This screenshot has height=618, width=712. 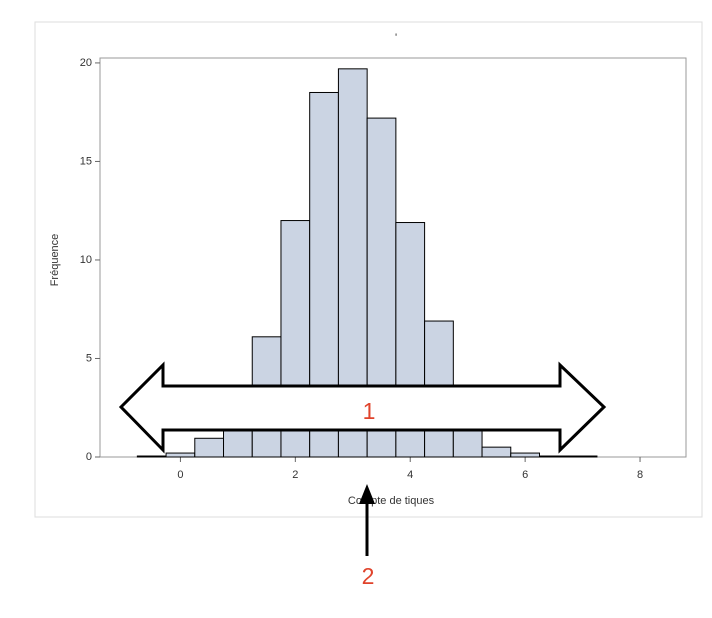 What do you see at coordinates (367, 494) in the screenshot?
I see `pointer-arrow-head` at bounding box center [367, 494].